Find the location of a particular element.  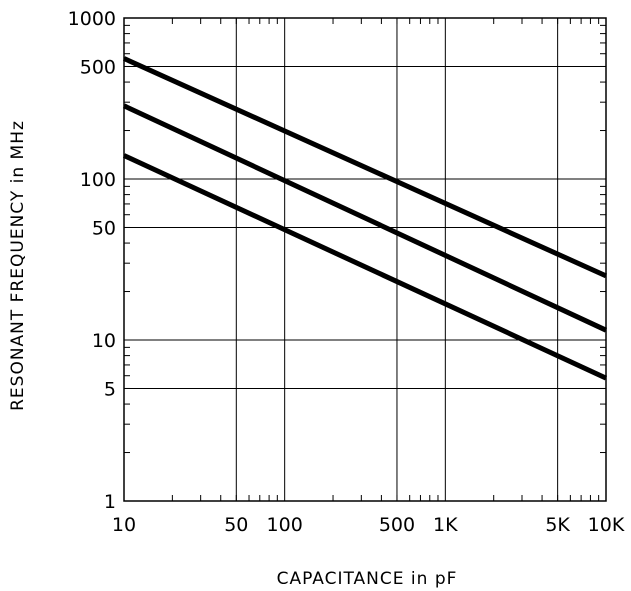

x-tick-labels: 10 50 100 500 1K 5K 10K is located at coordinates (368, 525).